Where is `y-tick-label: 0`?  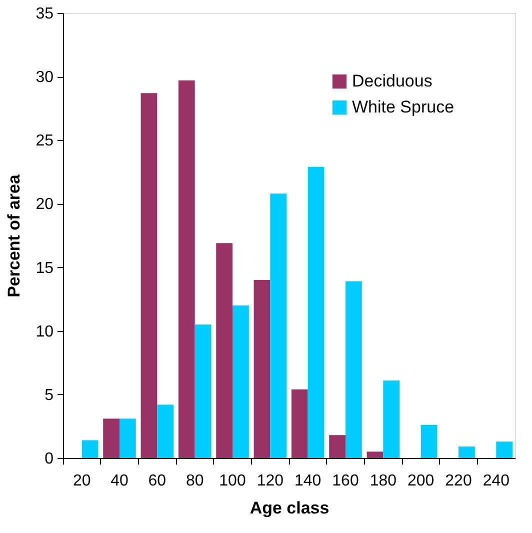 y-tick-label: 0 is located at coordinates (49, 459).